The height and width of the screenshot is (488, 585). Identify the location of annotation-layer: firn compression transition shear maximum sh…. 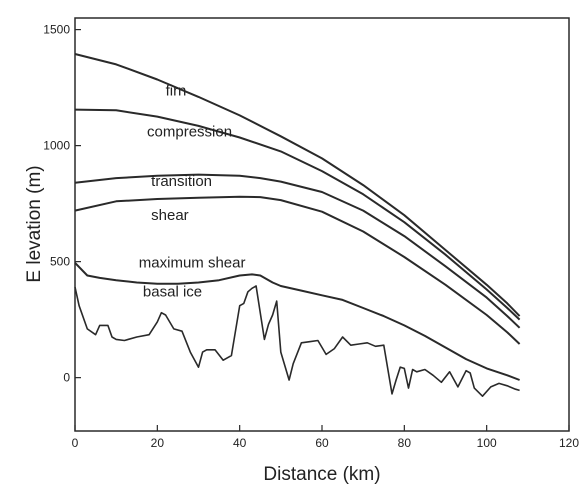
(192, 192).